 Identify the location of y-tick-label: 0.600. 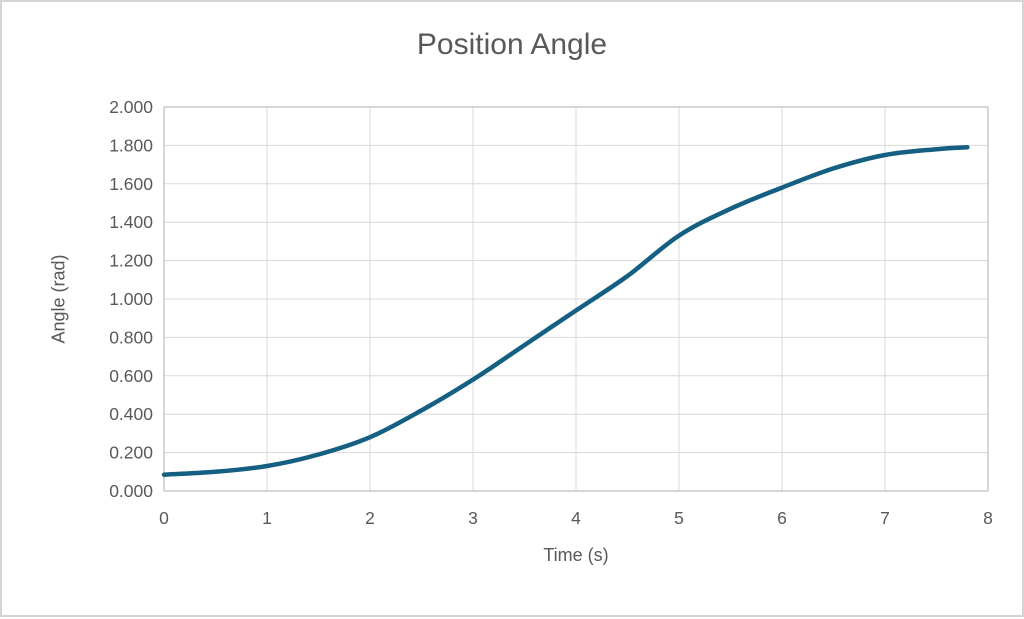
(131, 376).